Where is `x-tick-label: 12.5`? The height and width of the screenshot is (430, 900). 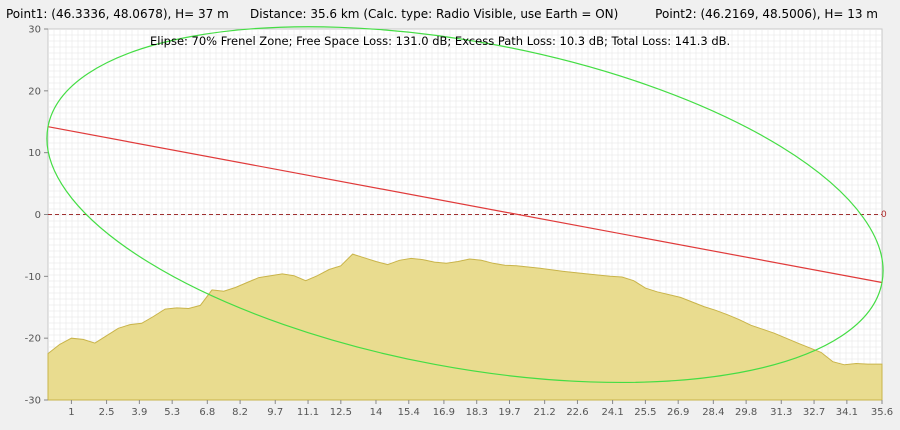 x-tick-label: 12.5 is located at coordinates (341, 412).